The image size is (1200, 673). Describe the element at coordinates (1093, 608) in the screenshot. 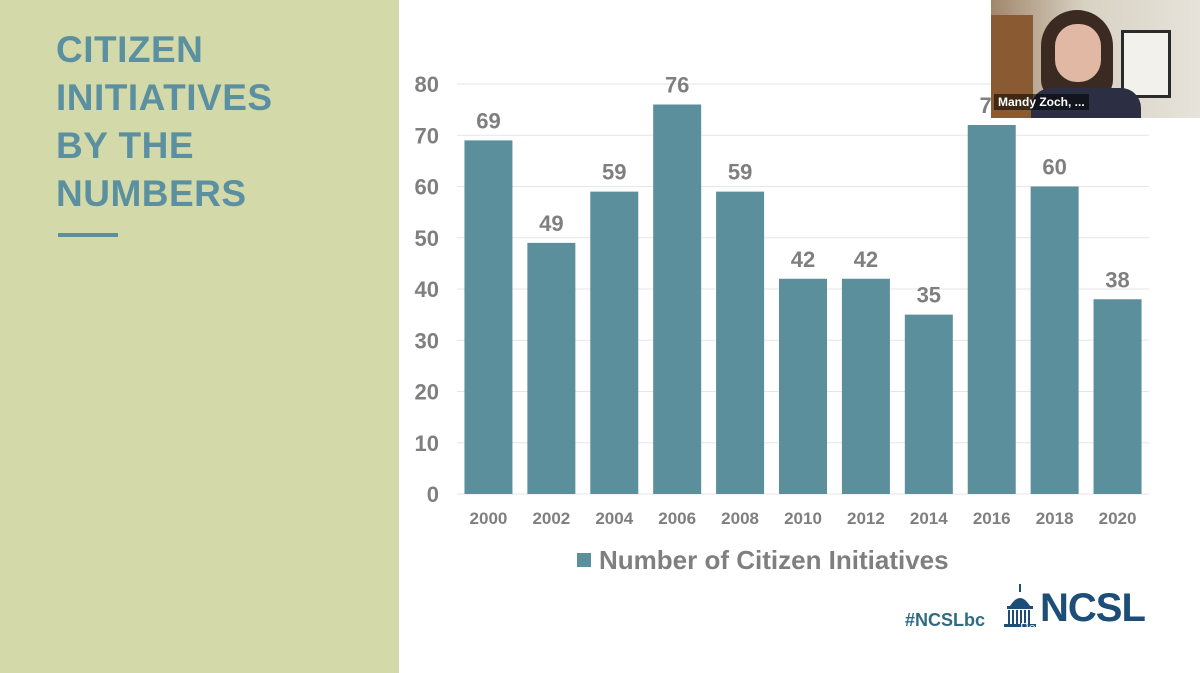

I see `ncsl-logo-text: NCSL` at that location.